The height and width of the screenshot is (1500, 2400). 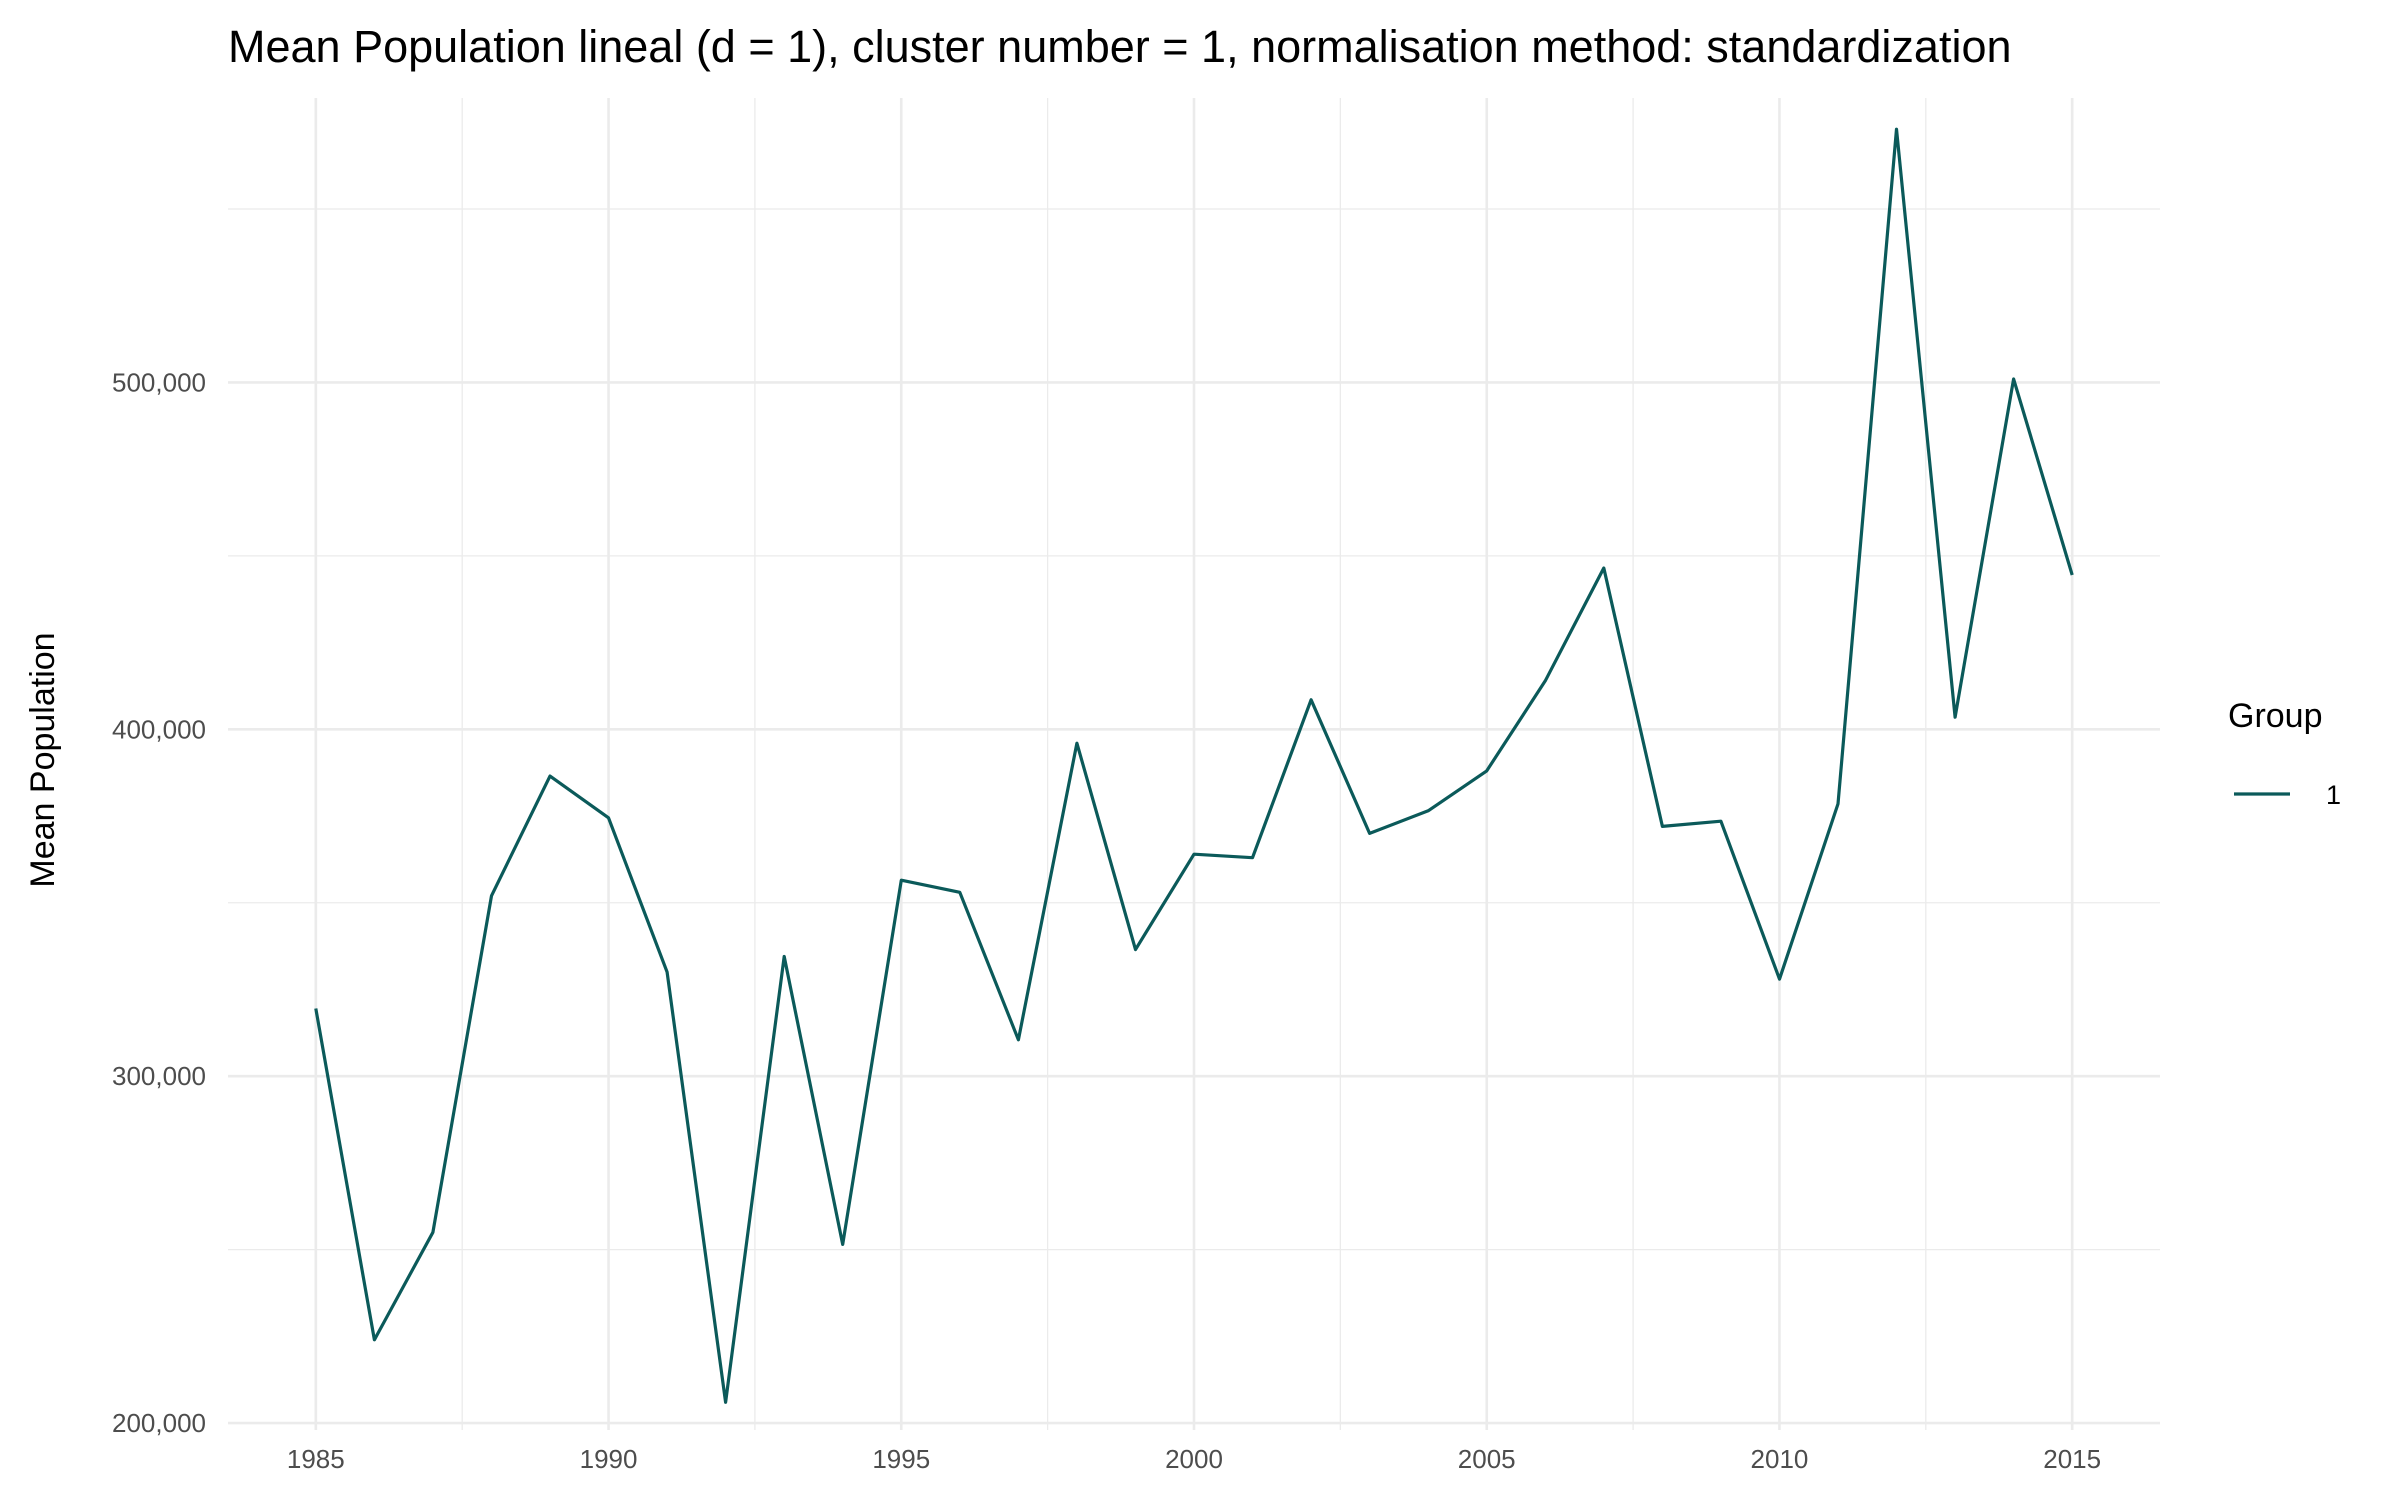 I want to click on legend-label: 1, so click(x=2333, y=795).